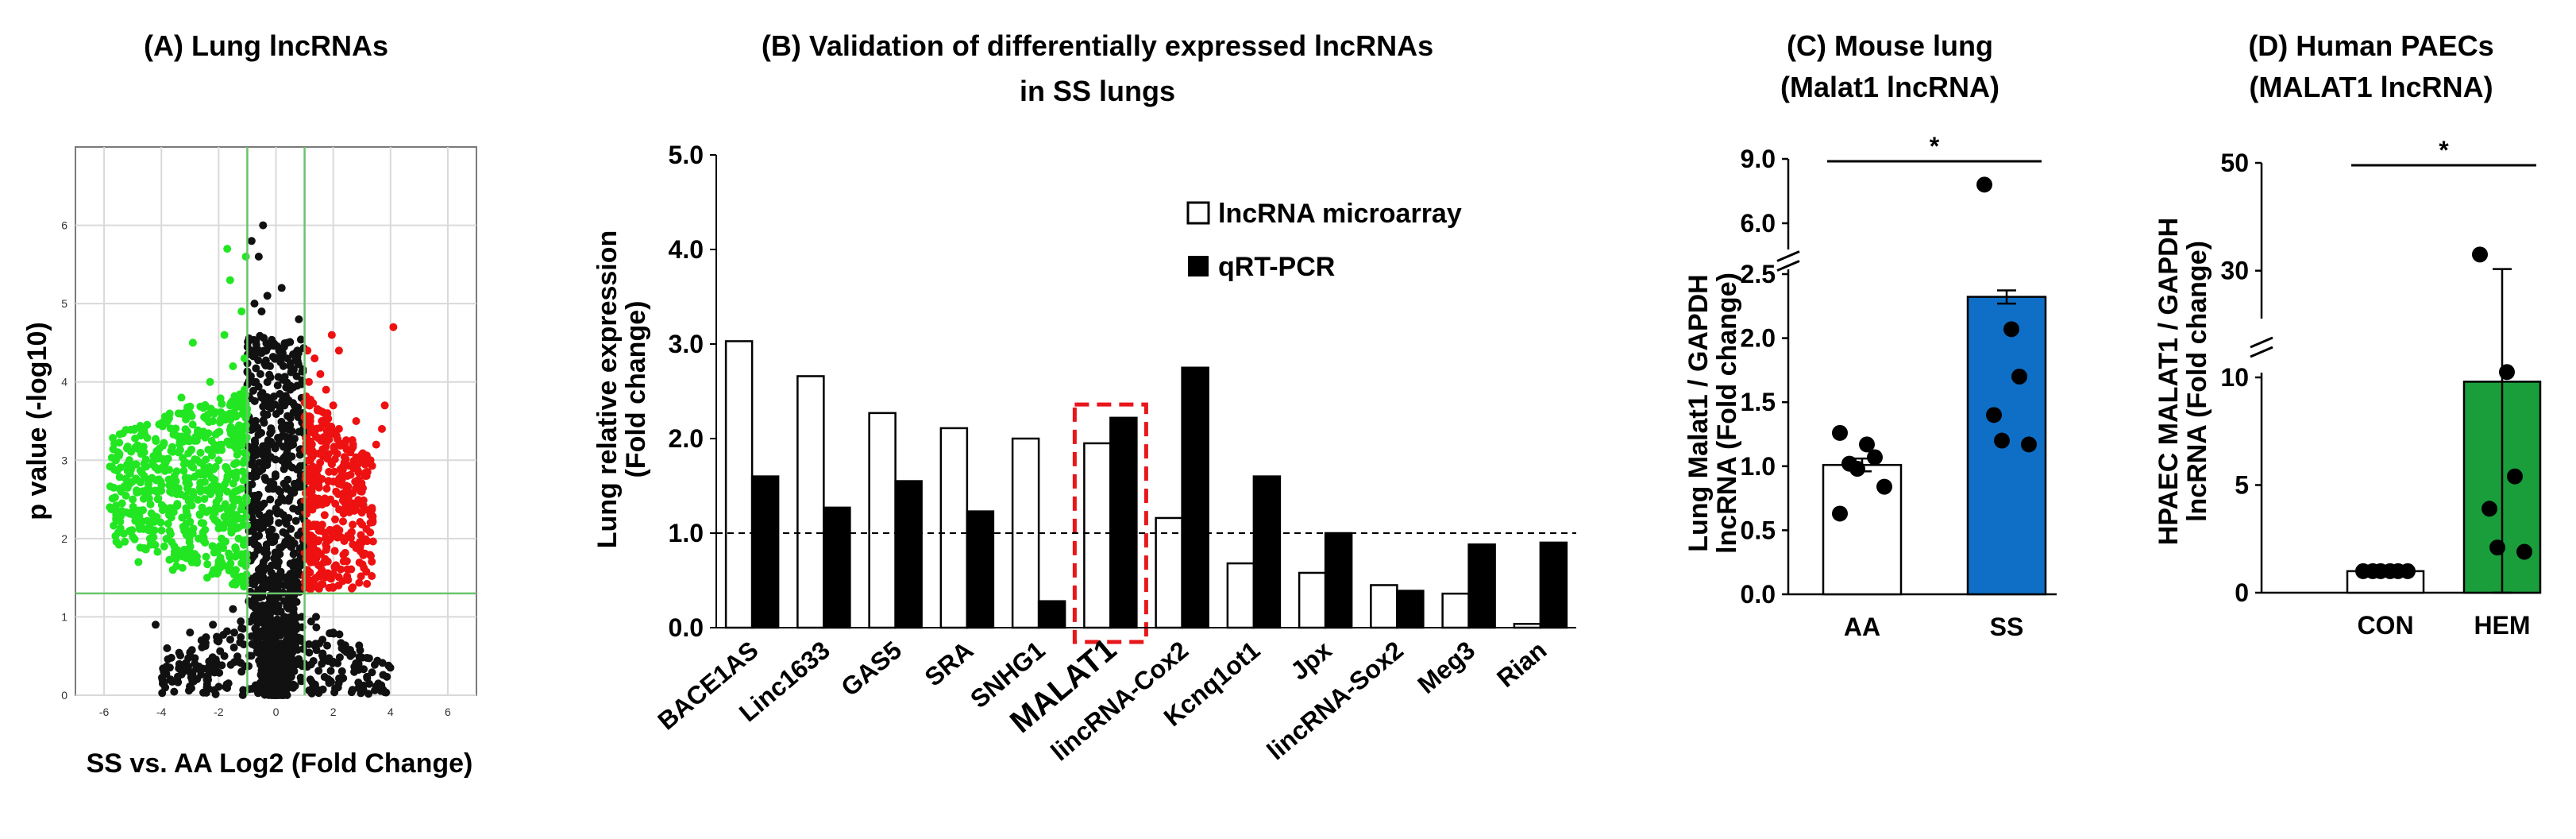 The image size is (2576, 839). I want to click on y-tick-label: 1.0, so click(1758, 467).